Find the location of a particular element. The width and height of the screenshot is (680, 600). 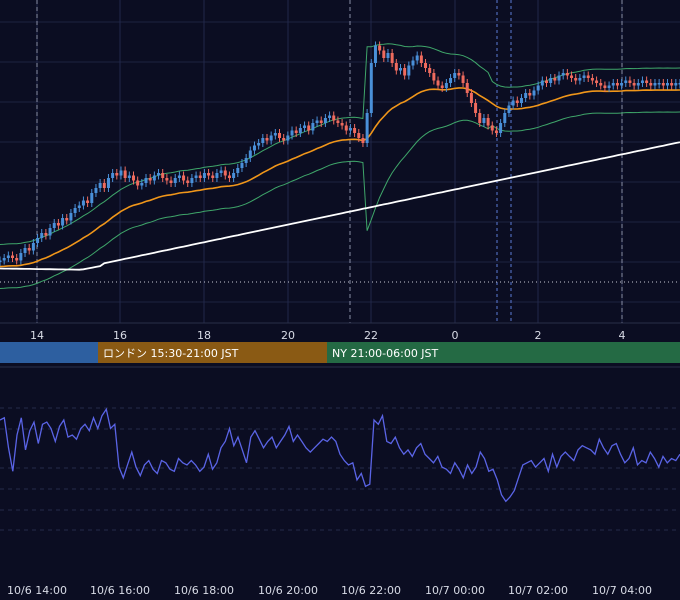

oscillator-x-tick-label: 10/7 02:00 is located at coordinates (538, 590).